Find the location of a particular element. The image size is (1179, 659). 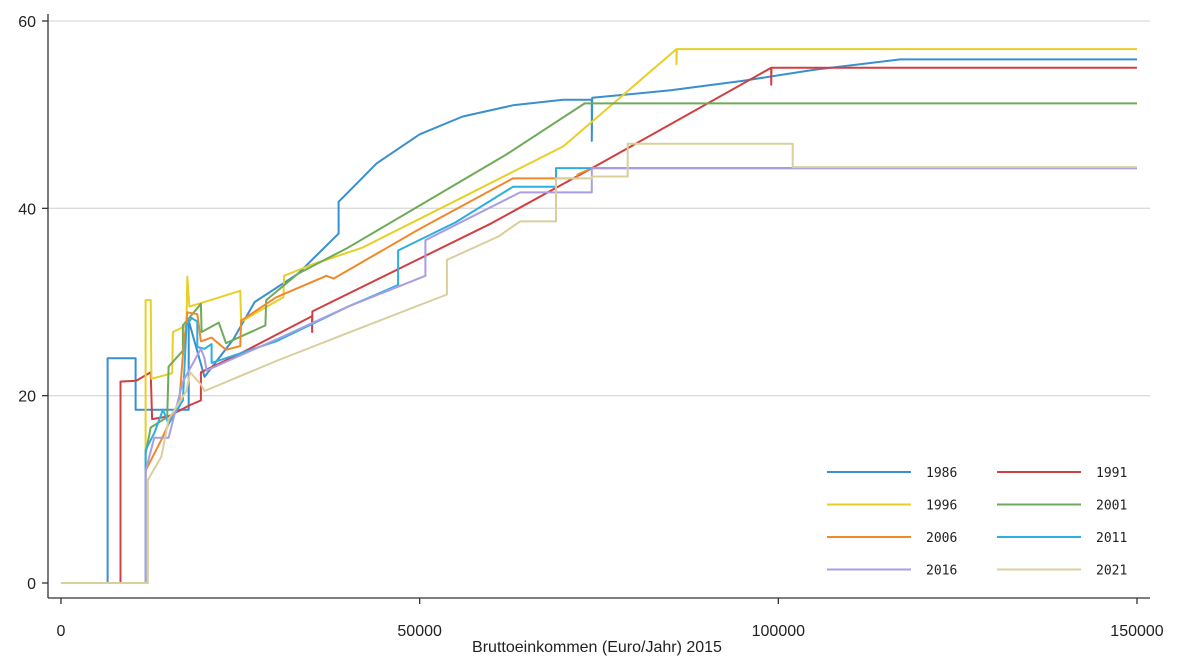

legend-label-2021: 2021 is located at coordinates (1111, 571).